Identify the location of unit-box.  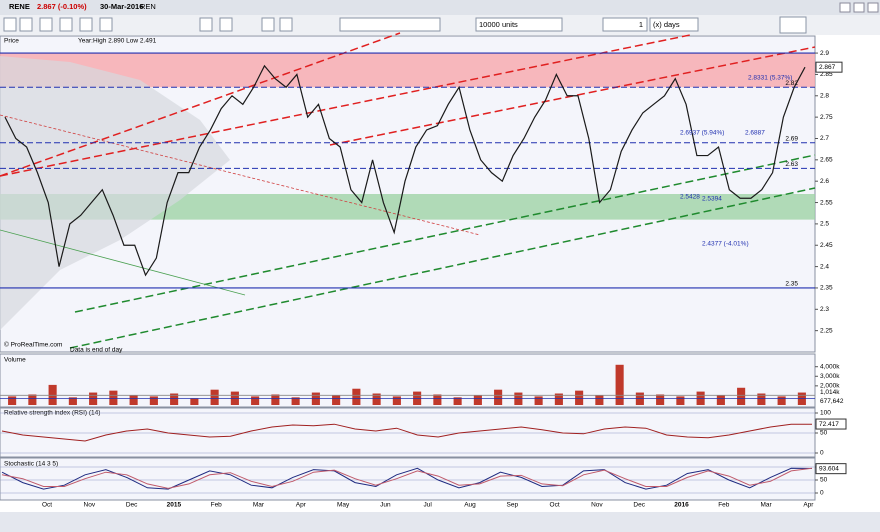
(674, 24).